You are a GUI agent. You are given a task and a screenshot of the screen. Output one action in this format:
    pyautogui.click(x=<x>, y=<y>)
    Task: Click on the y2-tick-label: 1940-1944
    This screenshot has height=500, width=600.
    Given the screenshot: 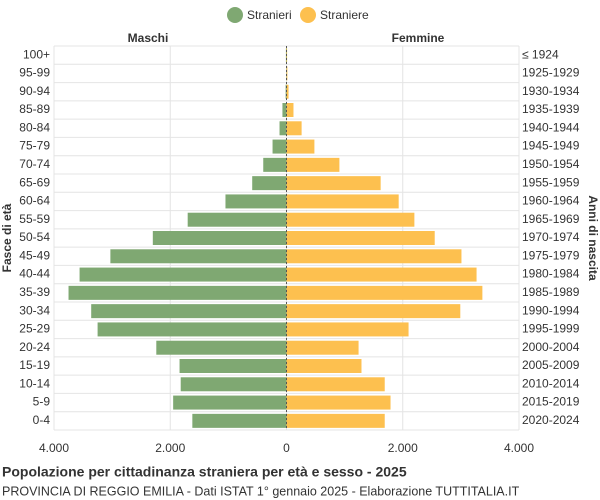 What is the action you would take?
    pyautogui.click(x=551, y=127)
    